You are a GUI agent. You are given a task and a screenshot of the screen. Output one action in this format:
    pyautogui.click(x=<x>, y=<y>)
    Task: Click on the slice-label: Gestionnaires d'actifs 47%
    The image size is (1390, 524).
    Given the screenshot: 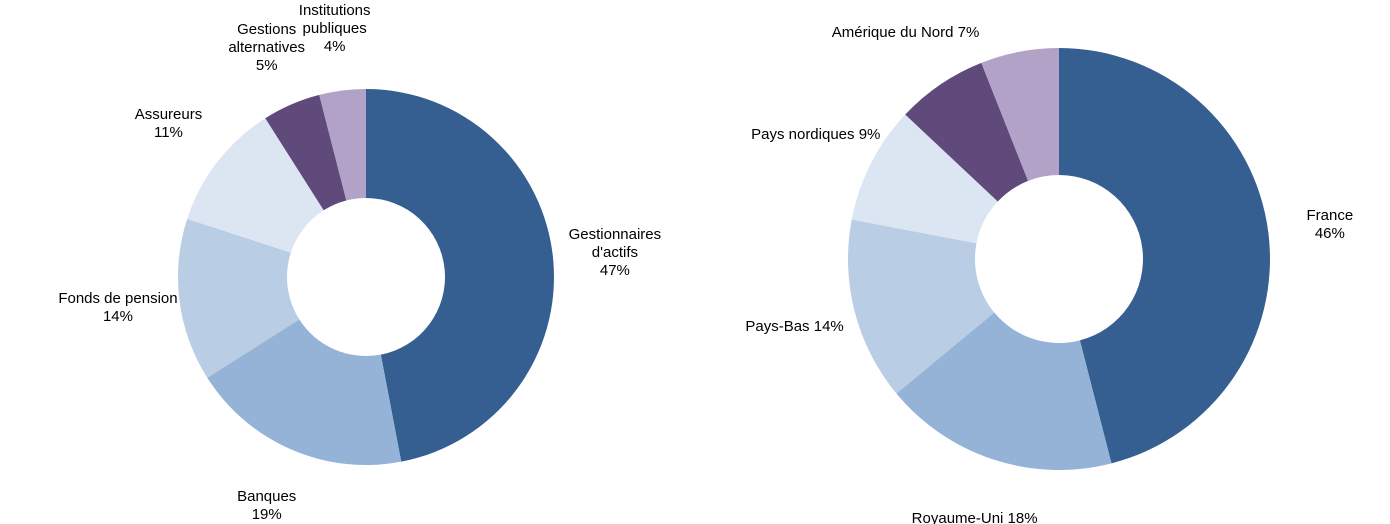 What is the action you would take?
    pyautogui.click(x=615, y=253)
    